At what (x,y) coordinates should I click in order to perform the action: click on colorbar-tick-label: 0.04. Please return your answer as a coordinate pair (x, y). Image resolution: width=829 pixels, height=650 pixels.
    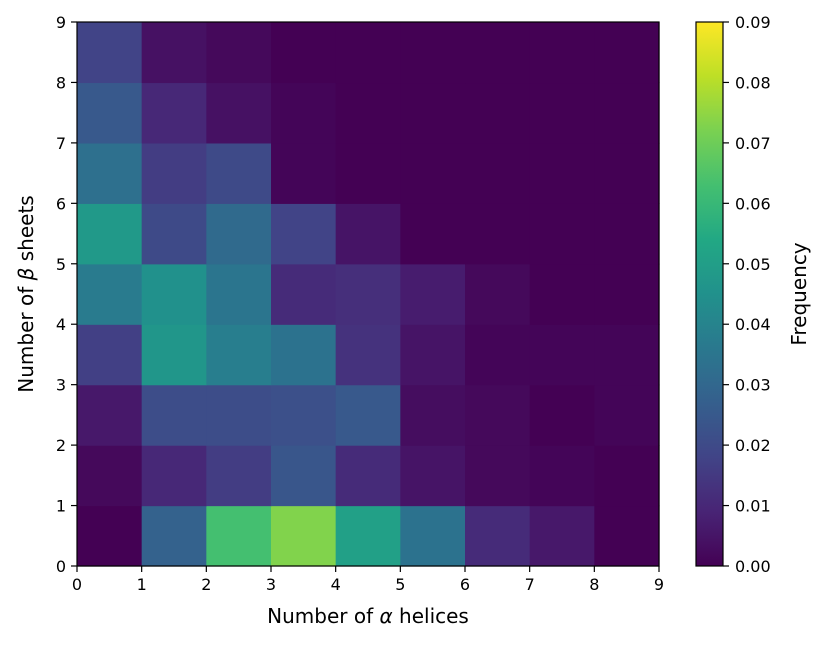
    Looking at the image, I should click on (753, 324).